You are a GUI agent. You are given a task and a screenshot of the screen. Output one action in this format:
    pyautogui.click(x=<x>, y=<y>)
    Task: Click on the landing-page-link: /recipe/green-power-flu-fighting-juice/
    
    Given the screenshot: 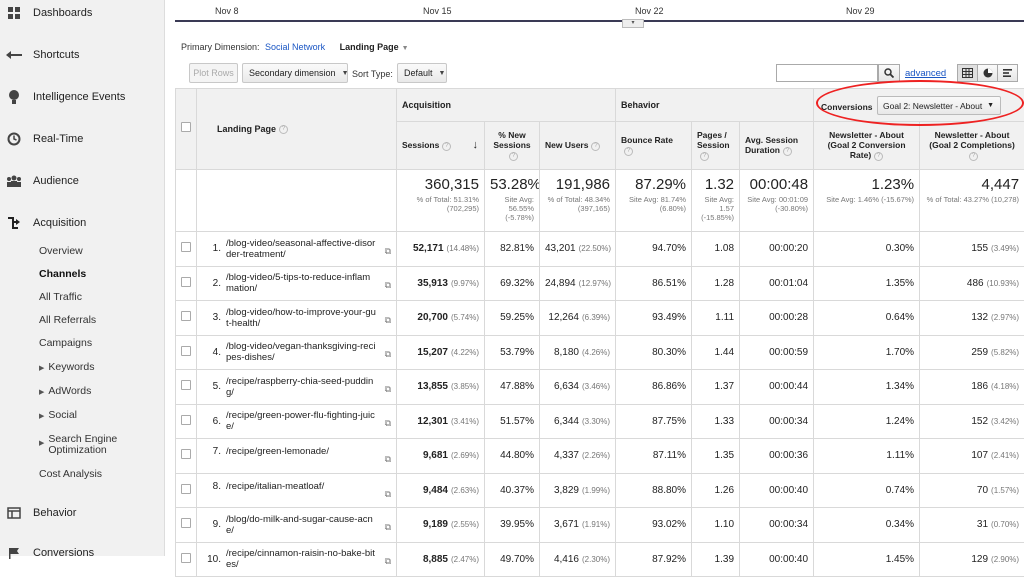 What is the action you would take?
    pyautogui.click(x=301, y=421)
    